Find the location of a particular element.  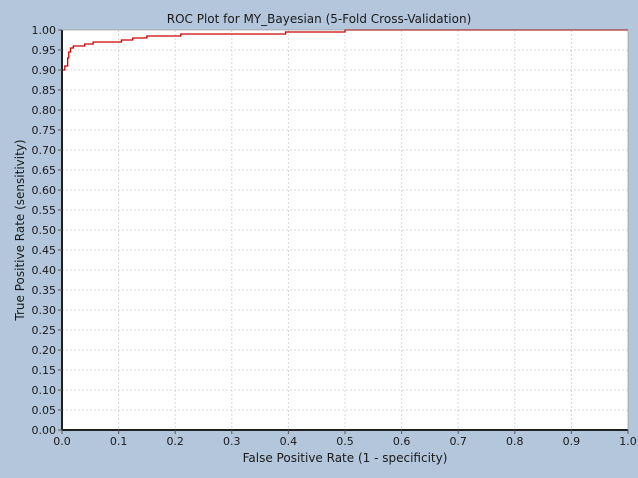

y-tick-label: 0.20 is located at coordinates (44, 350).